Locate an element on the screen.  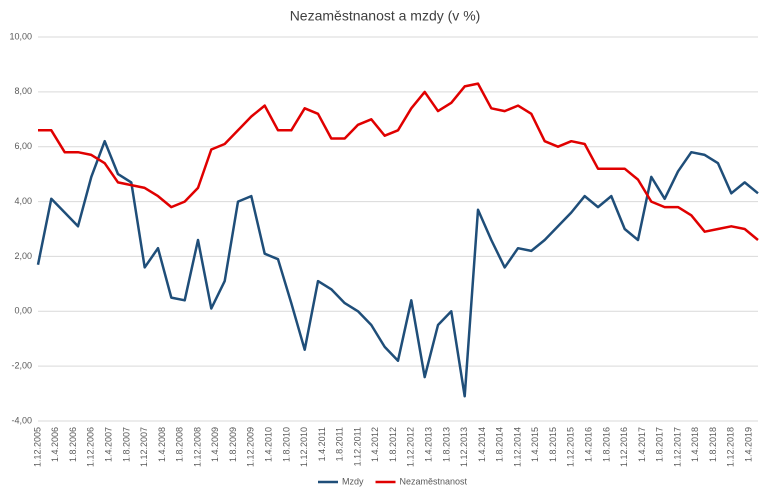
x-tick-label: 1.4.2013 is located at coordinates (428, 444).